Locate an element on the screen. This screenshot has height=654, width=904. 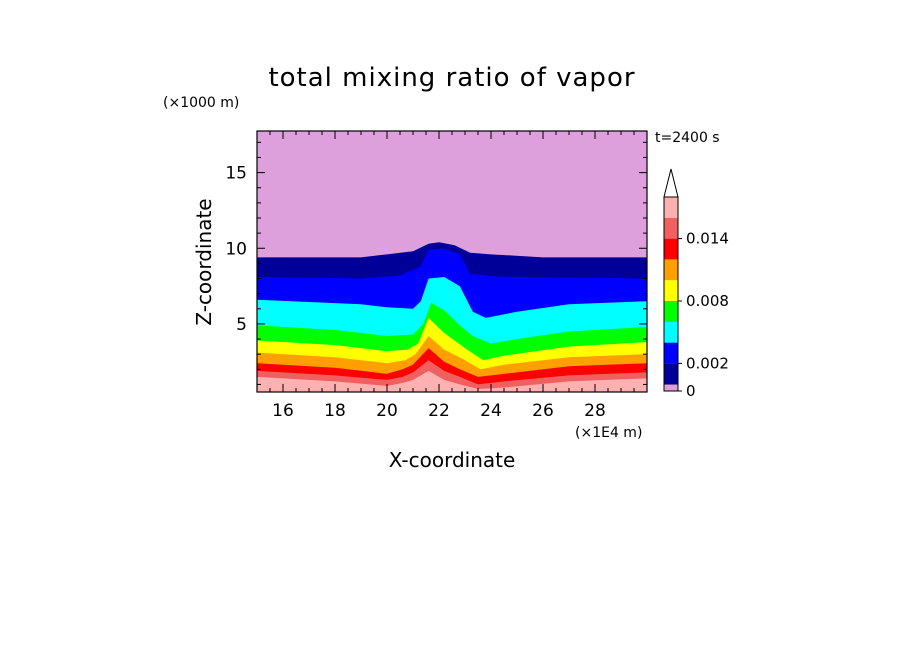
x-tick-label: 18 is located at coordinates (335, 411).